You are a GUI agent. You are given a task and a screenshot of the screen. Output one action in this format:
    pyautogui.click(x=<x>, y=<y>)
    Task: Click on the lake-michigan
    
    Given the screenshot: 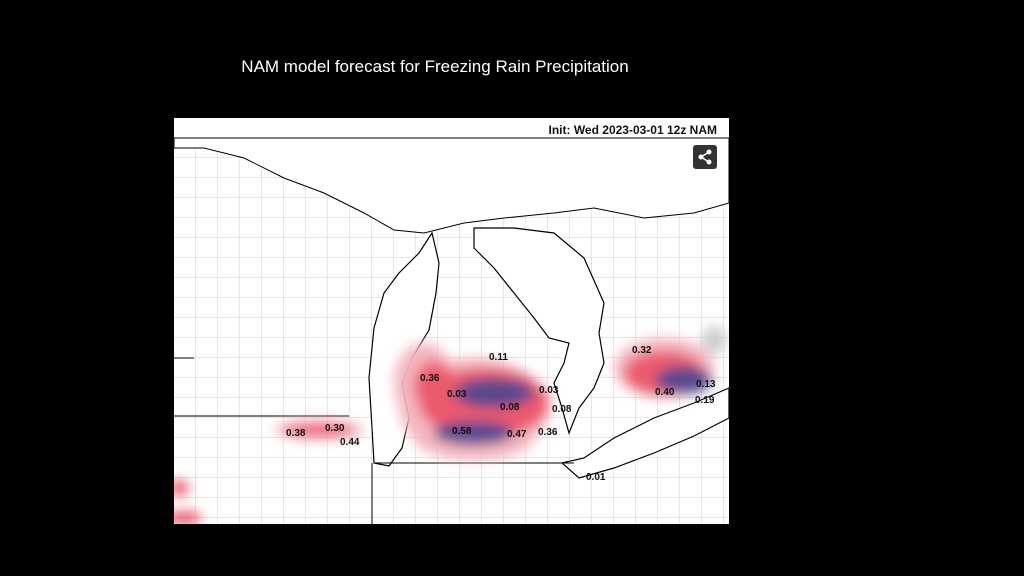 What is the action you would take?
    pyautogui.click(x=404, y=349)
    